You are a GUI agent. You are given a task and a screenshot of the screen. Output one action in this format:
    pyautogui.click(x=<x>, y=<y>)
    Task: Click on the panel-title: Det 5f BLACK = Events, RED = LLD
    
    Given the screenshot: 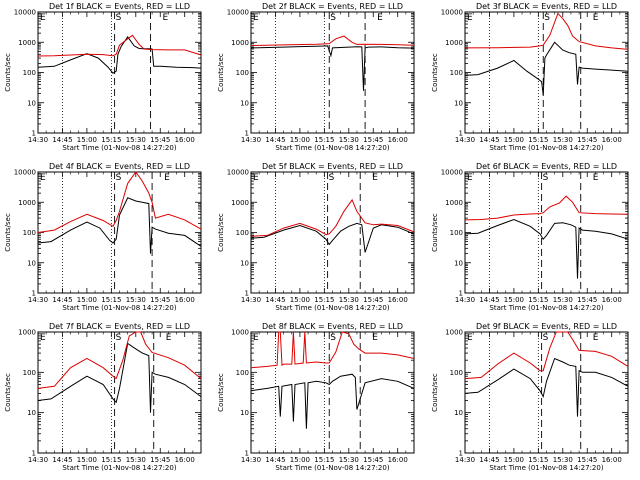 What is the action you would take?
    pyautogui.click(x=332, y=166)
    